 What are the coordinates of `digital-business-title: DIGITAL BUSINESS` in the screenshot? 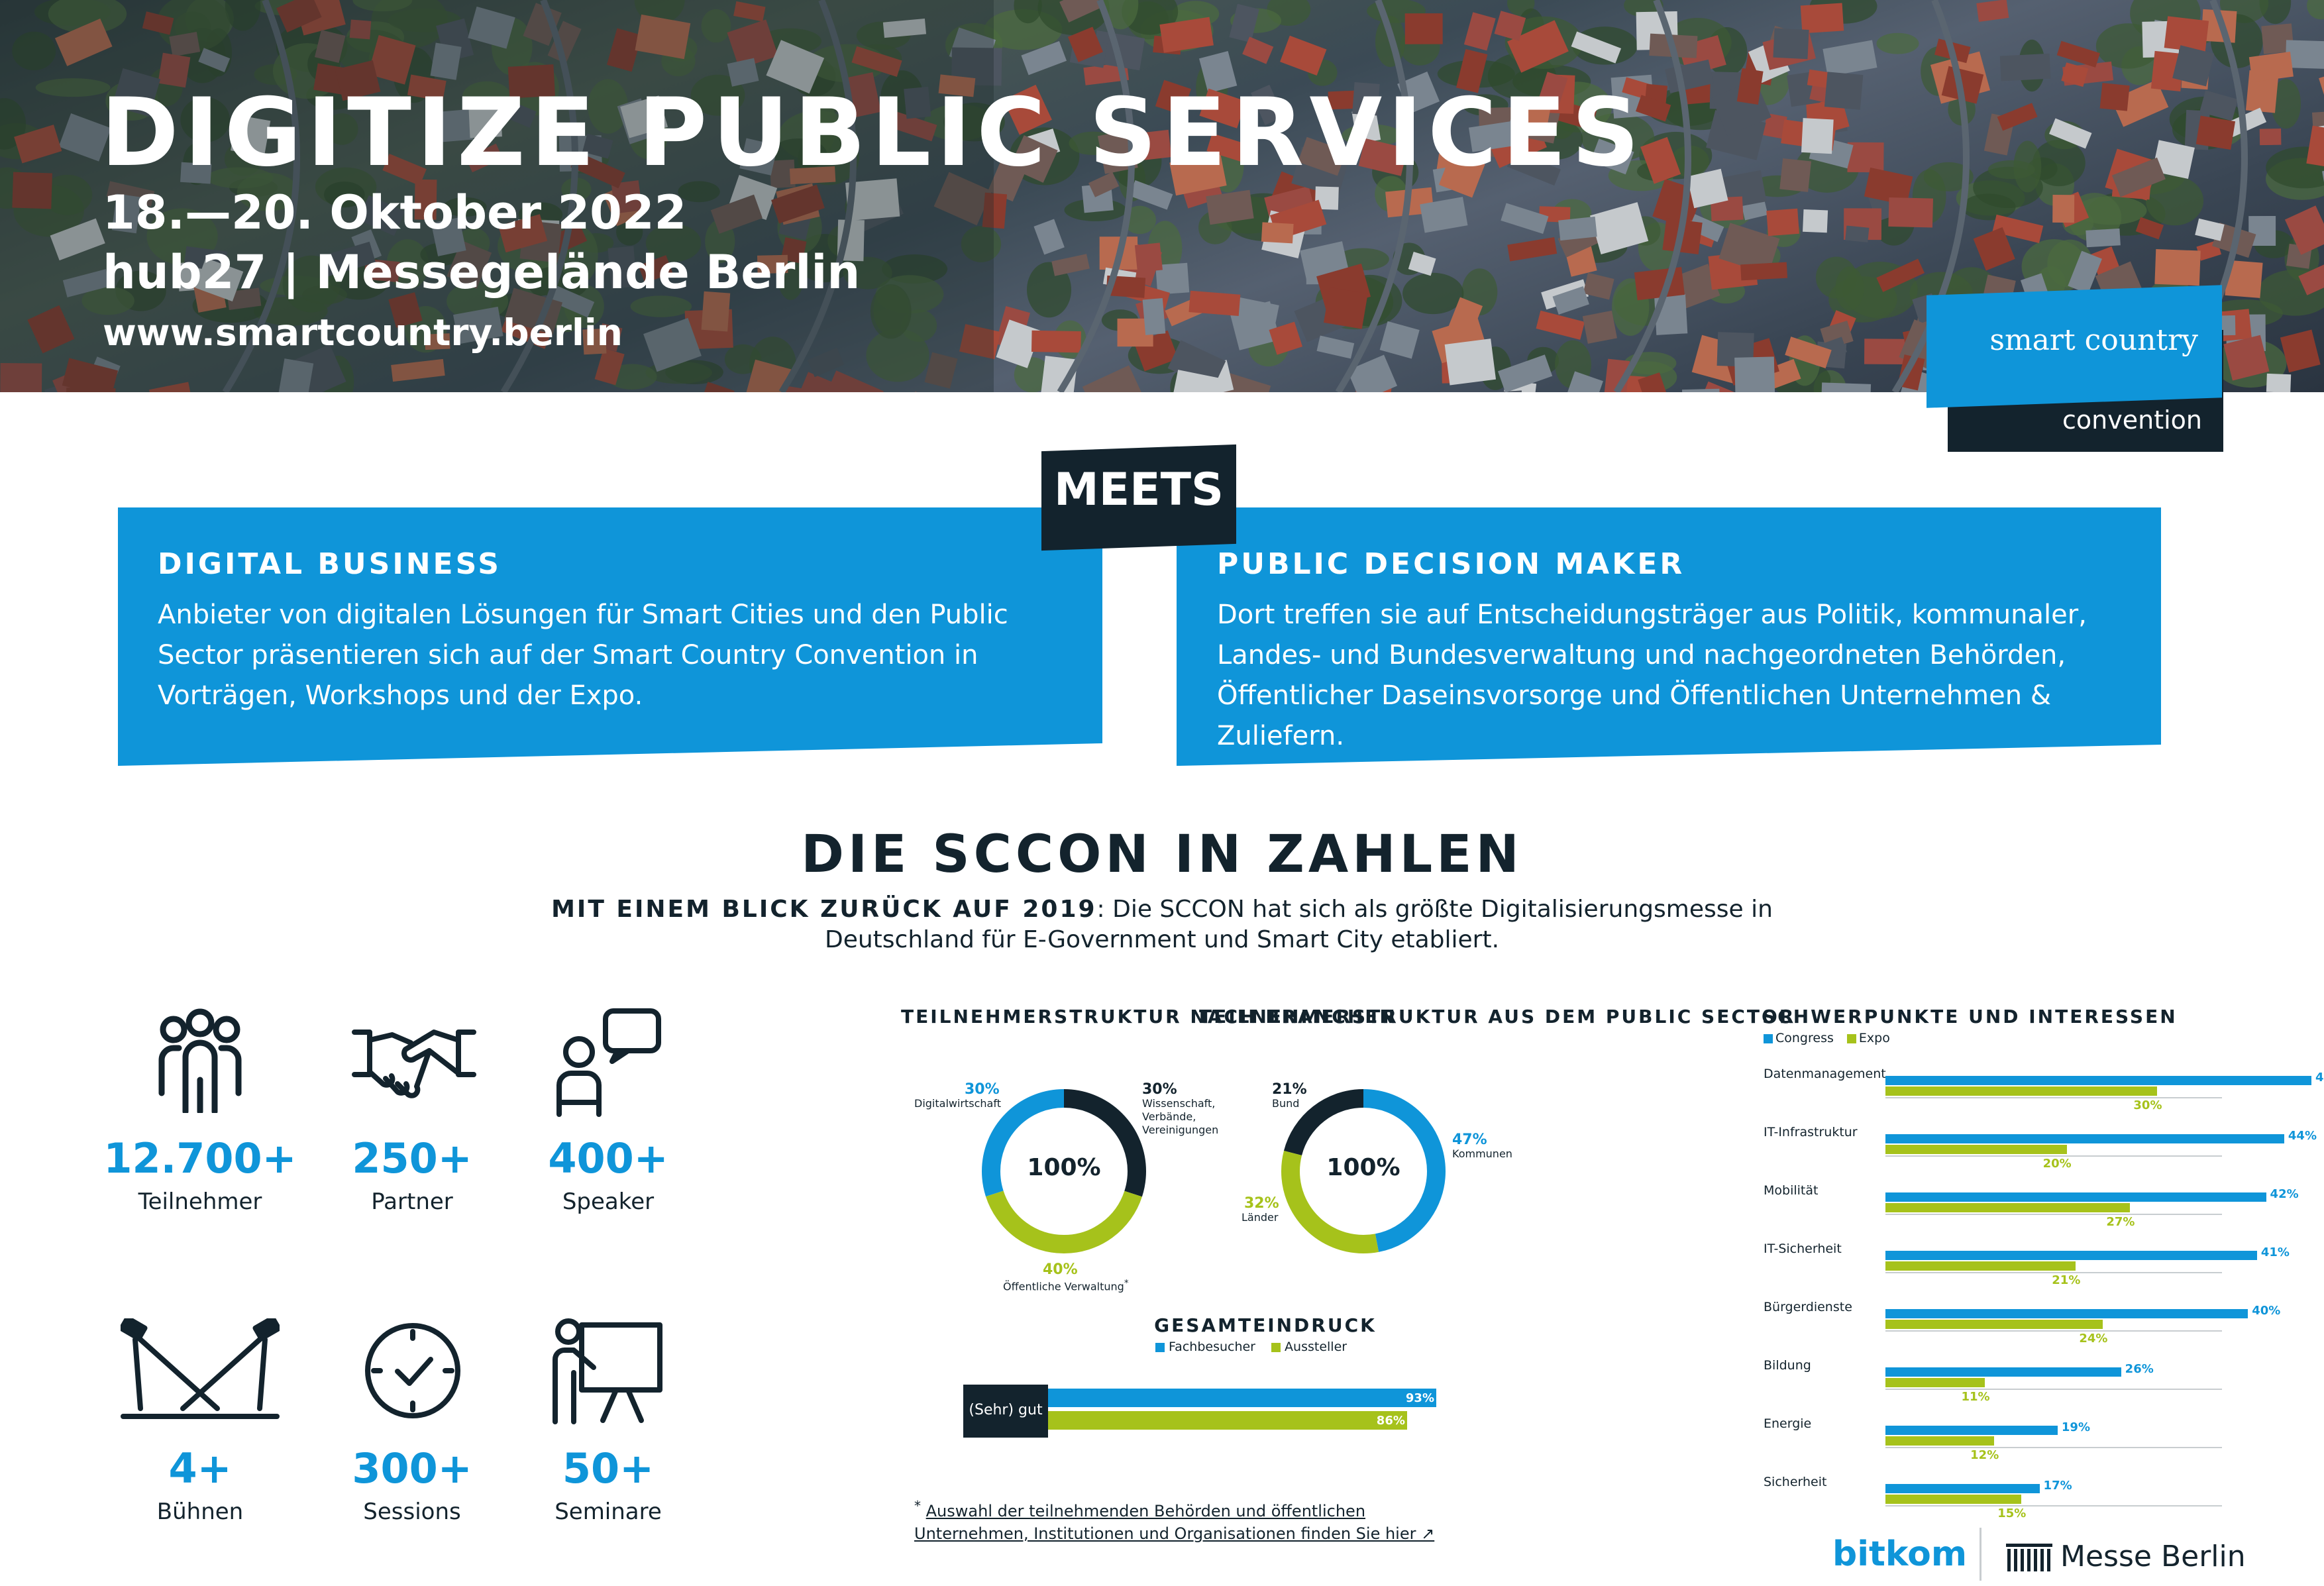 It's located at (330, 564).